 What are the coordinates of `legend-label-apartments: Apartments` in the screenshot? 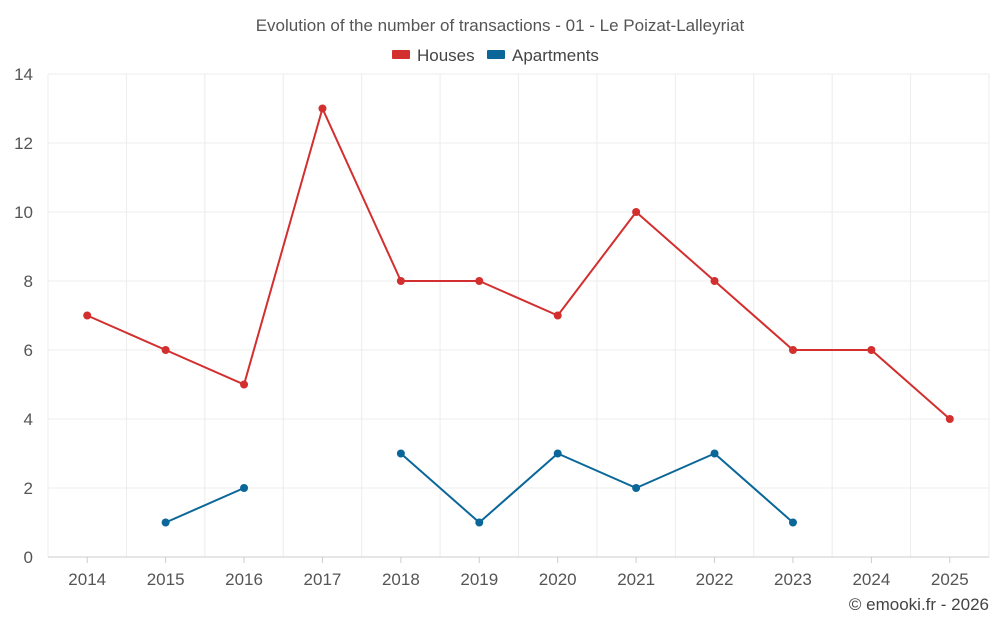 It's located at (555, 55).